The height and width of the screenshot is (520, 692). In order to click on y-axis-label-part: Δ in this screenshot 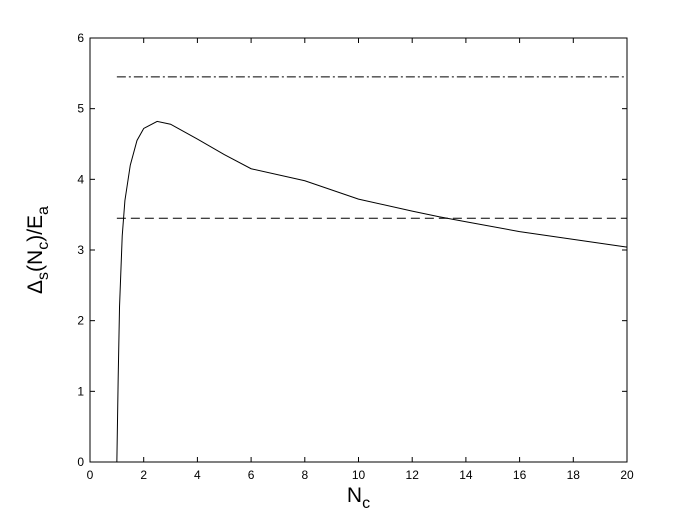, I will do `click(35, 287)`.